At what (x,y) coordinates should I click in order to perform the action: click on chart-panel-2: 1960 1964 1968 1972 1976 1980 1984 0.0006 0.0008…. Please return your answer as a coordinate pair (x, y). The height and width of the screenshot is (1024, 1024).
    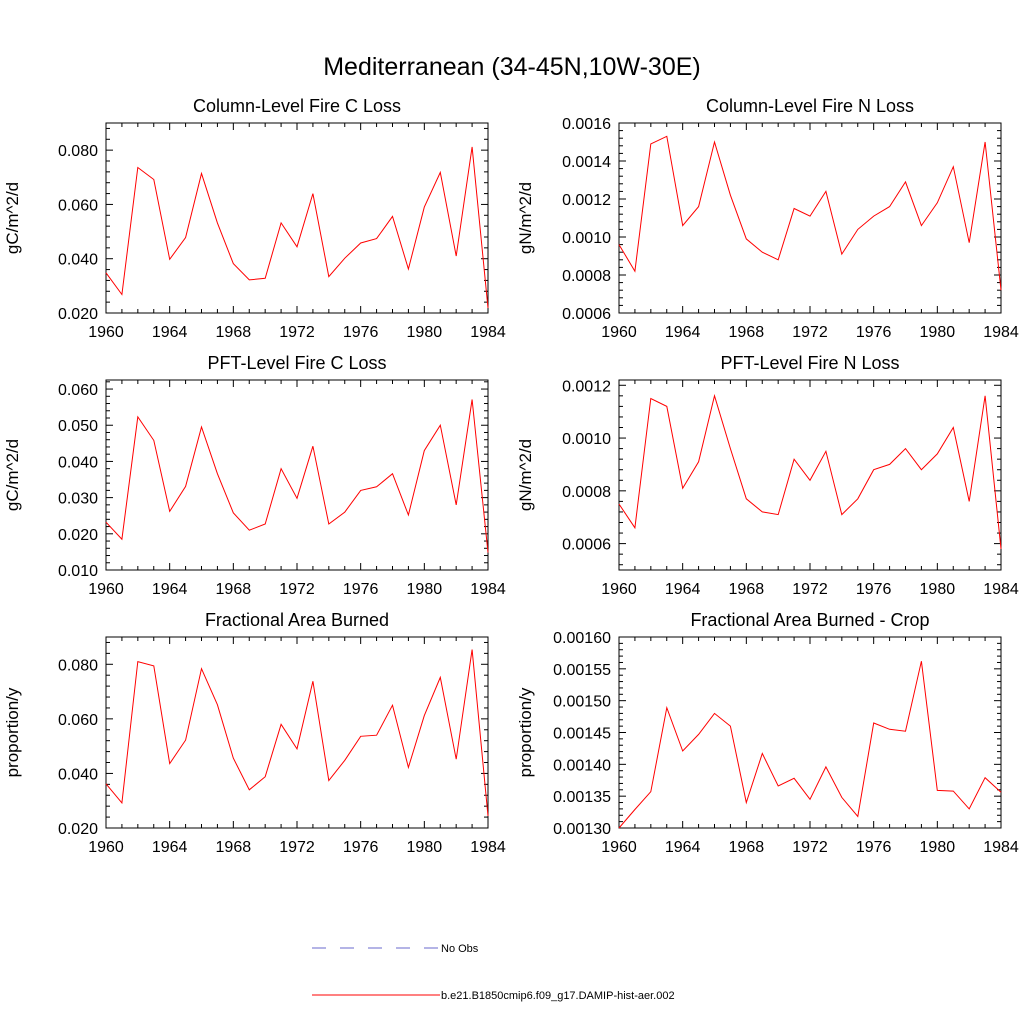
    Looking at the image, I should click on (767, 218).